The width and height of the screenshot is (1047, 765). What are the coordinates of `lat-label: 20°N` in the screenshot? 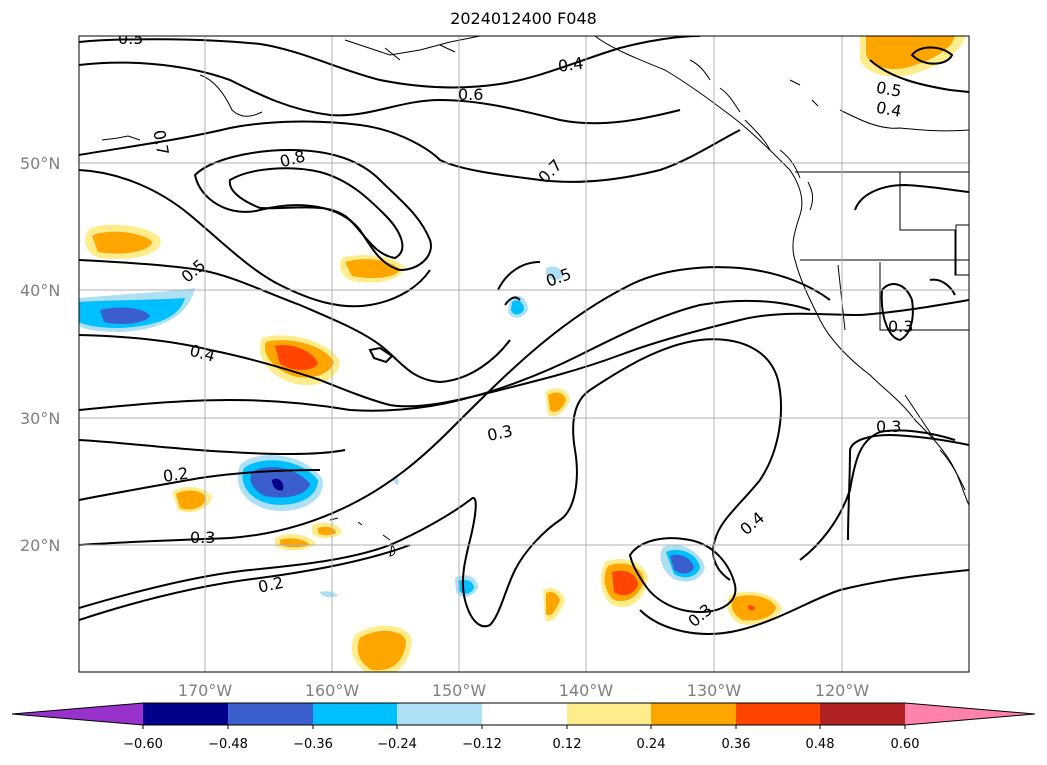 It's located at (40, 545).